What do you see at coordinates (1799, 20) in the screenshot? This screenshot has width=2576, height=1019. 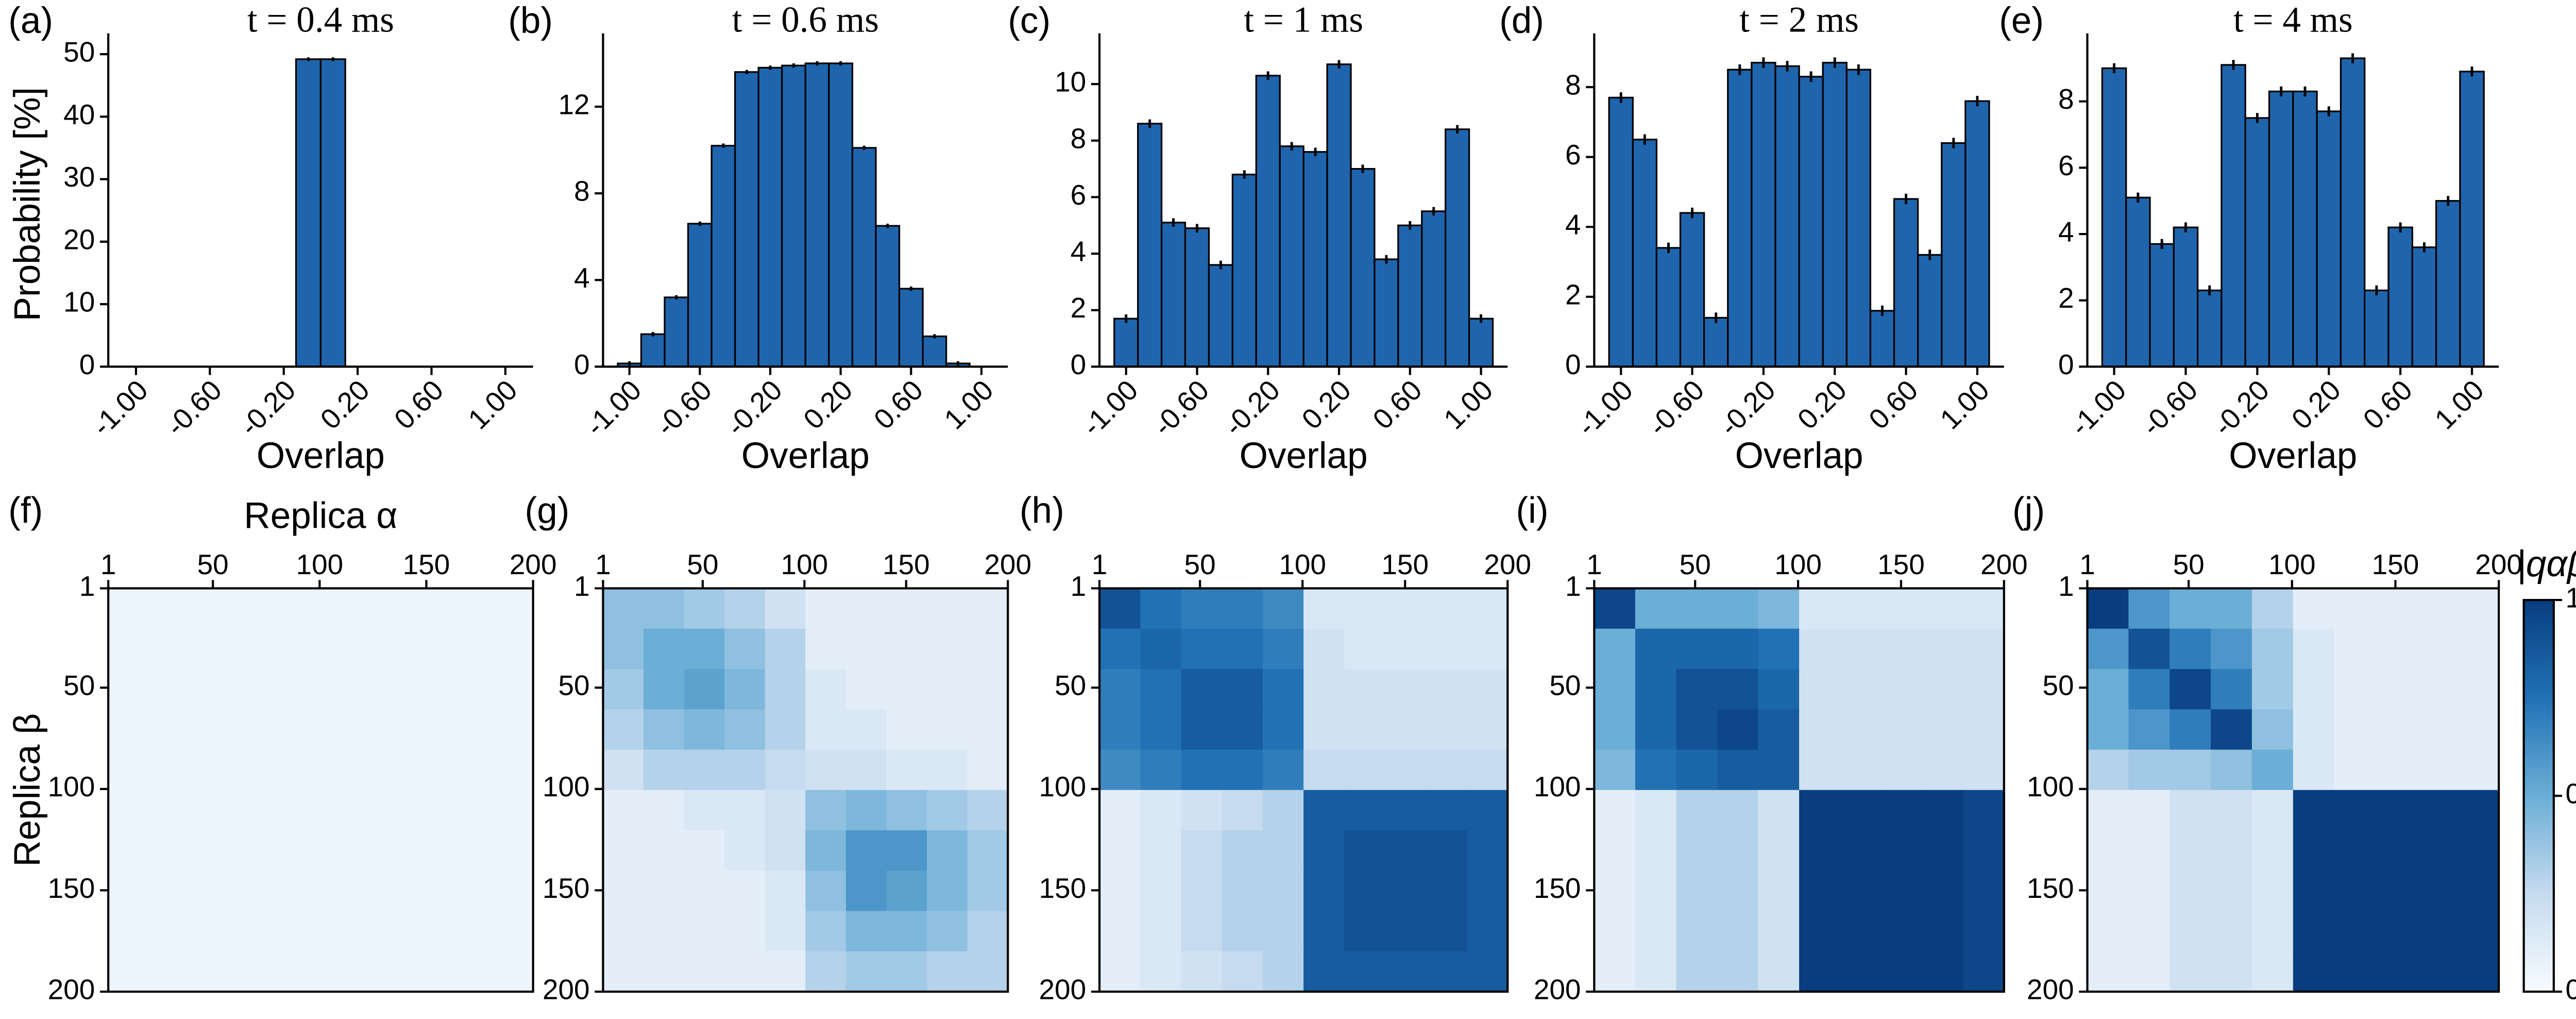 I see `panel-title: t = 2 ms` at bounding box center [1799, 20].